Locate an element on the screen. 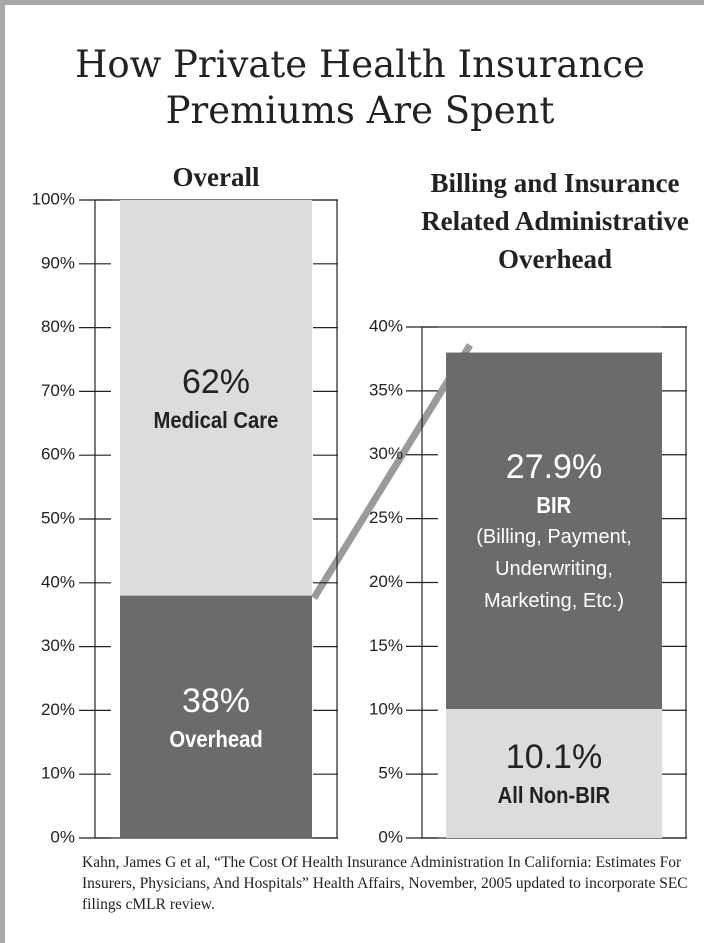  series-name: Overhead is located at coordinates (216, 738).